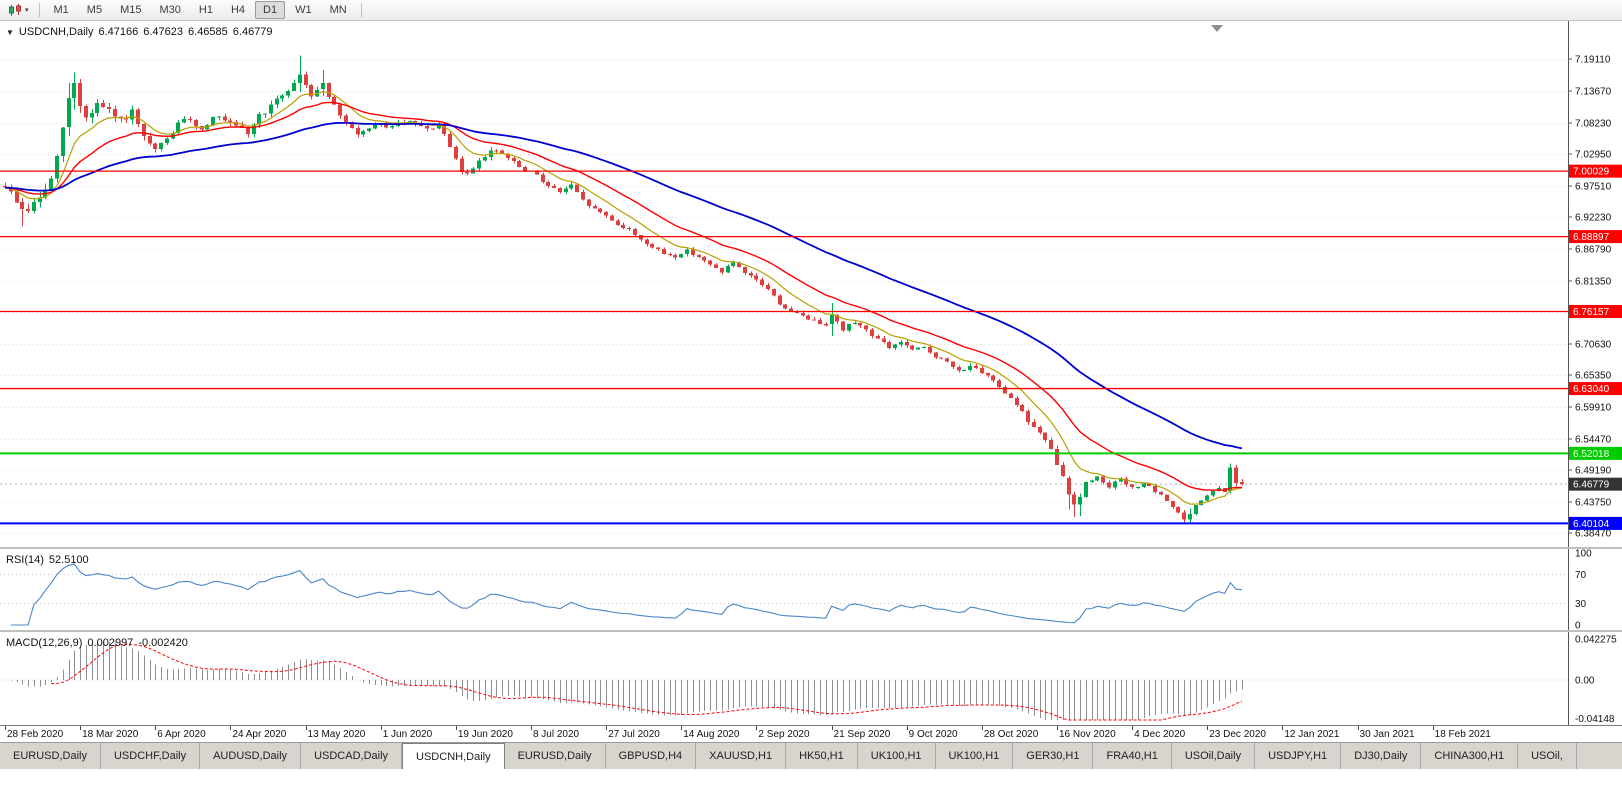 The width and height of the screenshot is (1622, 795). What do you see at coordinates (485, 734) in the screenshot?
I see `time-axis-label: 19 Jun 2020` at bounding box center [485, 734].